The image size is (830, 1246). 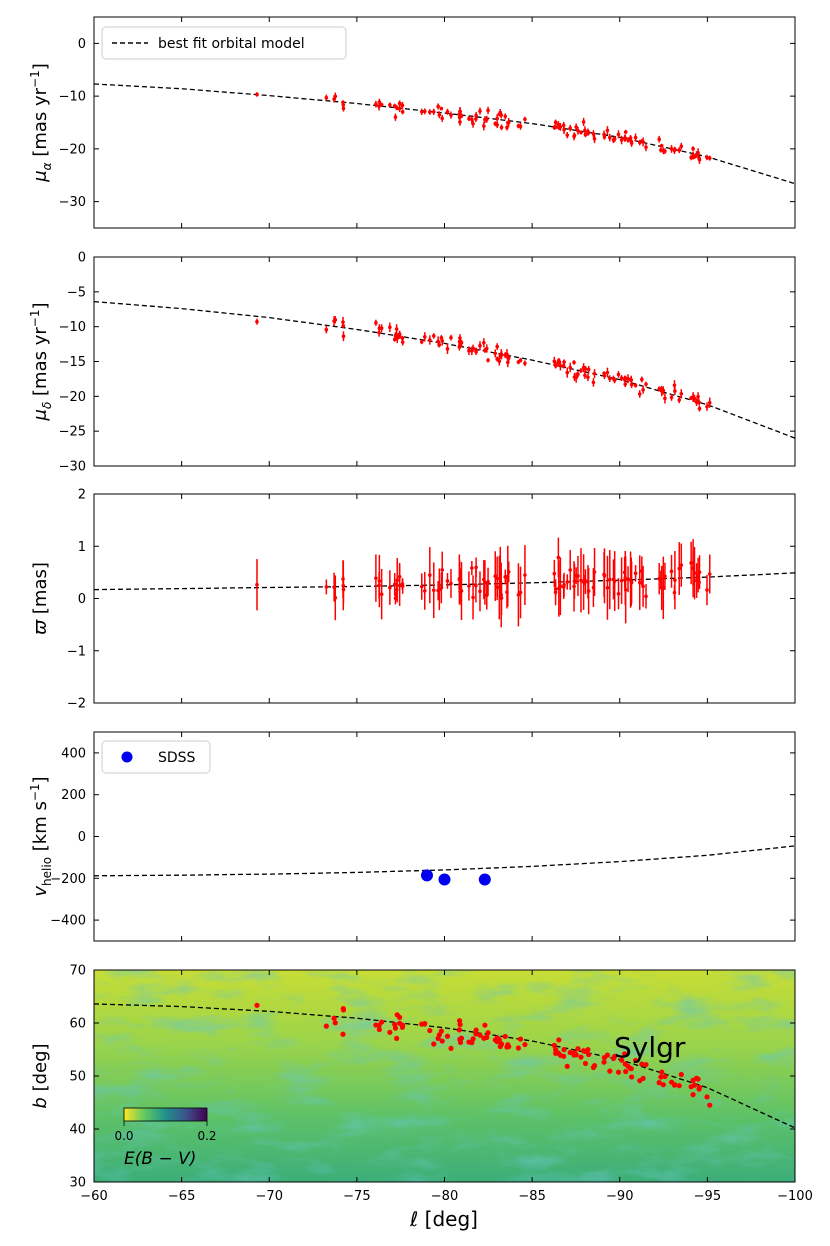 What do you see at coordinates (41, 836) in the screenshot?
I see `y-axis-label: vhelio [km s−1]` at bounding box center [41, 836].